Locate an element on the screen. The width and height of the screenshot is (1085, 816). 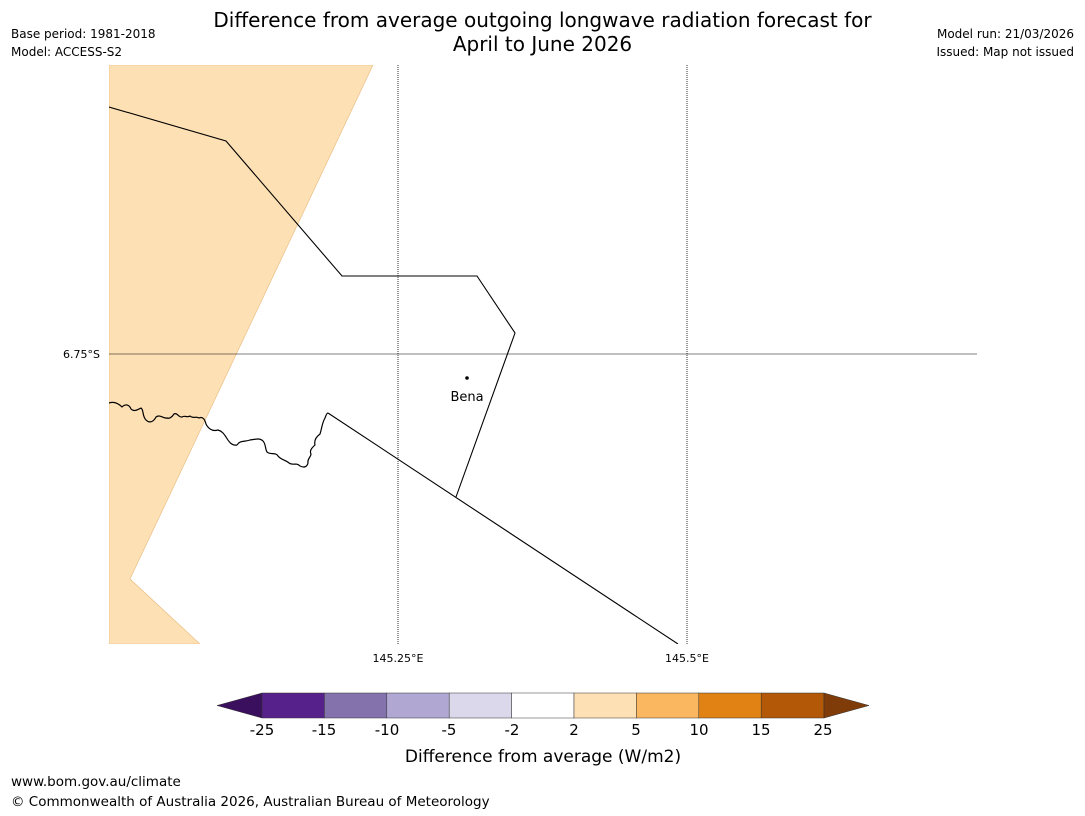
base-period: Base period: 1981-2018 is located at coordinates (83, 34).